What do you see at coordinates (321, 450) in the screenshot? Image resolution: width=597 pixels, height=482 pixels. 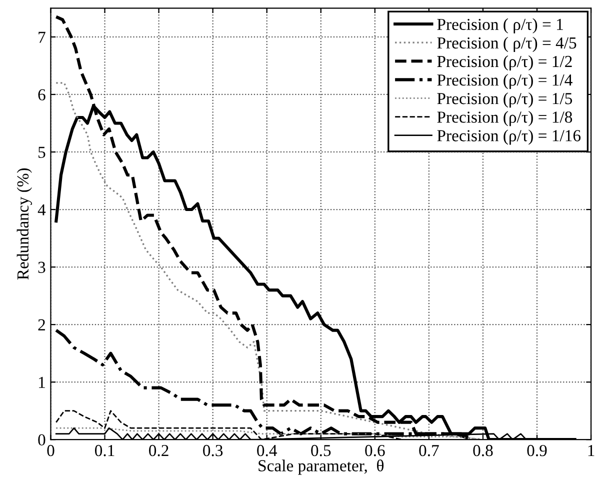 I see `x-tick-label: 0.5` at bounding box center [321, 450].